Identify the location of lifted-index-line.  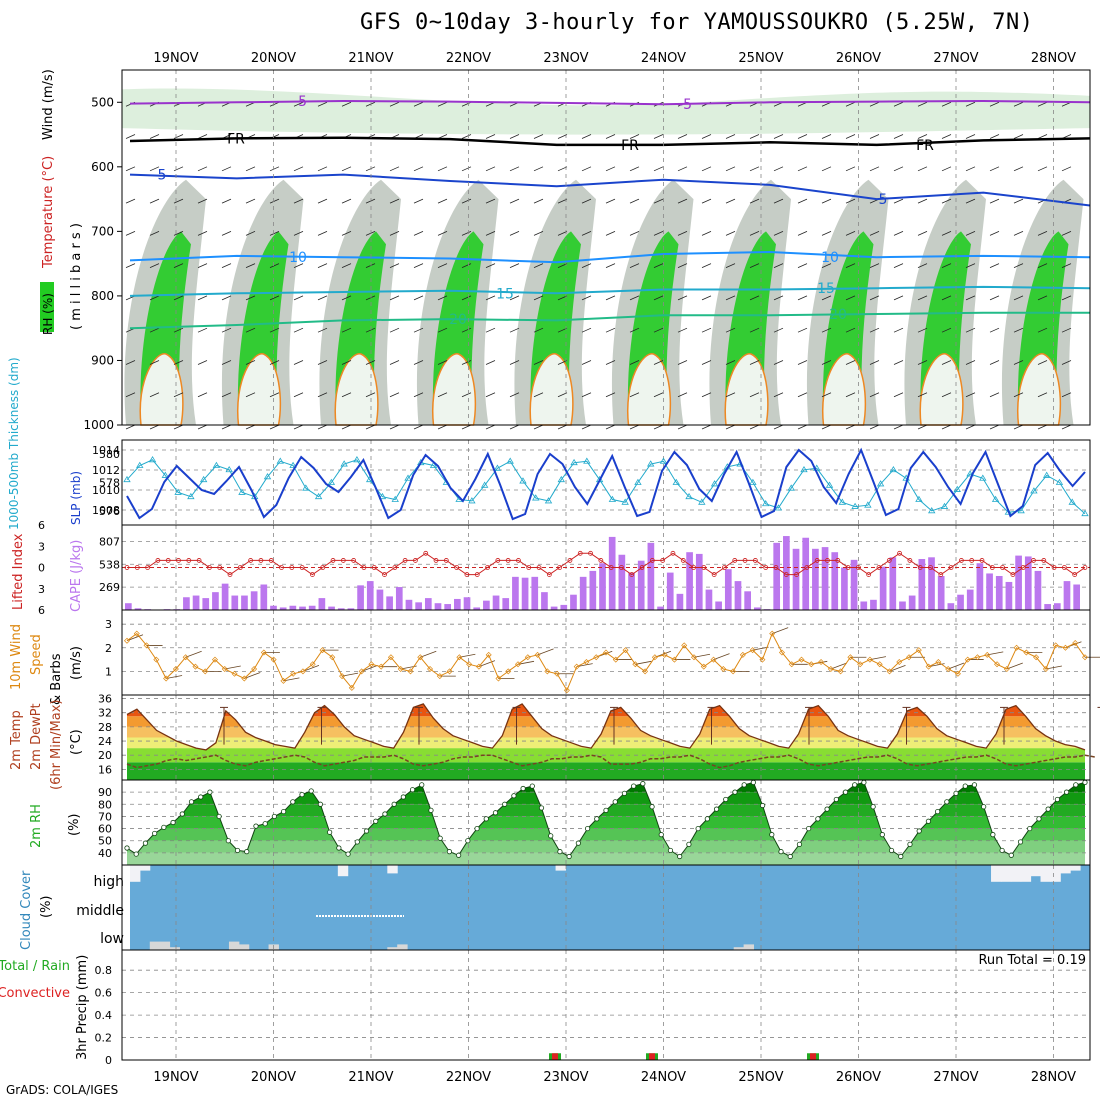
(606, 564).